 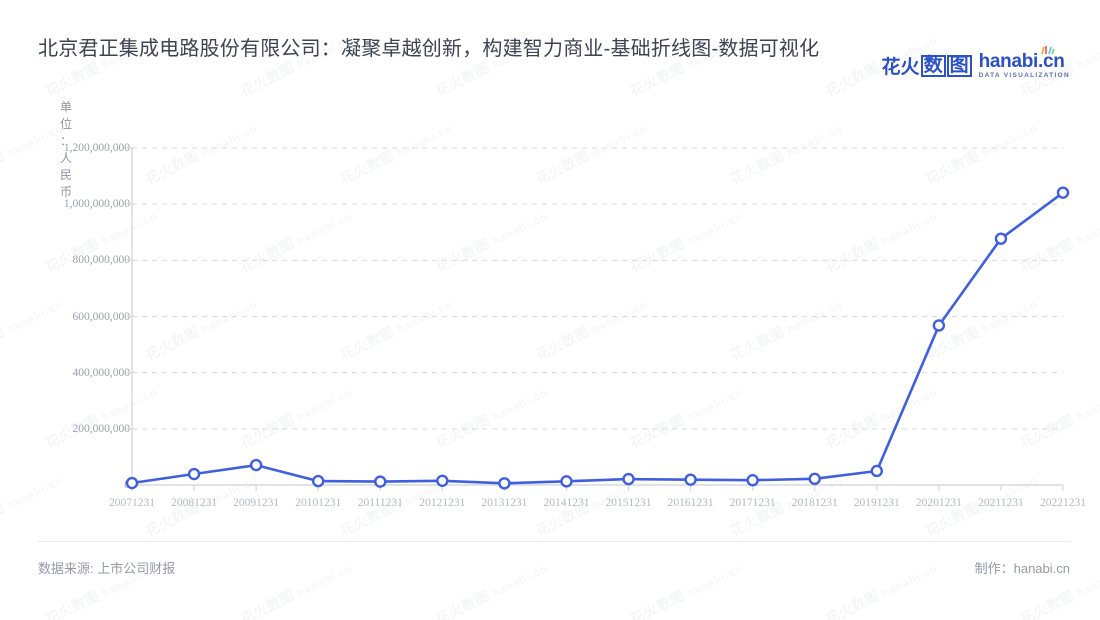 What do you see at coordinates (900, 68) in the screenshot?
I see `brand-logo-cn-part1: 花火` at bounding box center [900, 68].